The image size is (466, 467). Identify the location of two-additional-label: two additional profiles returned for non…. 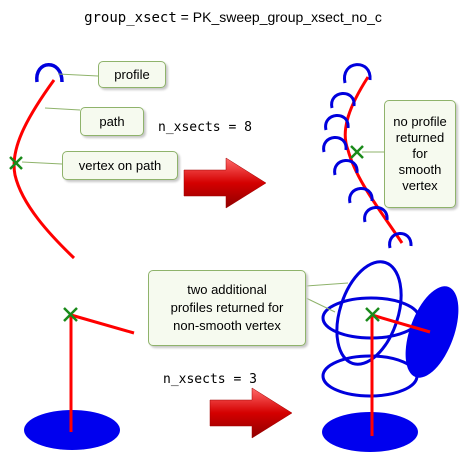
(227, 308).